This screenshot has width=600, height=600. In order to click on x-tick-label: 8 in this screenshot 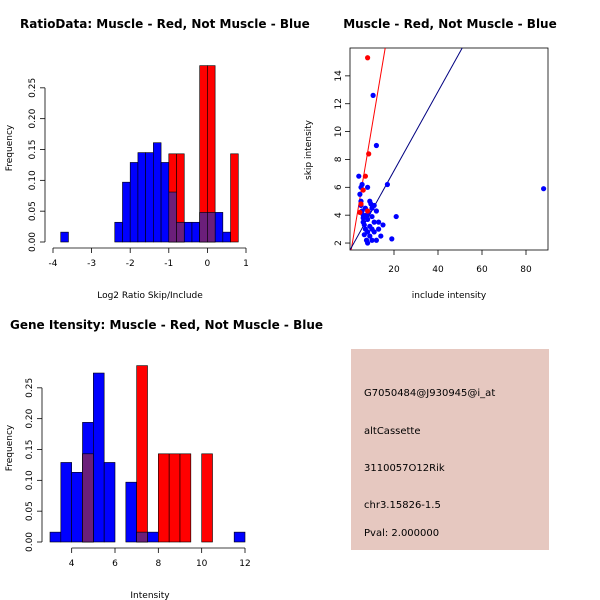, I will do `click(158, 564)`.